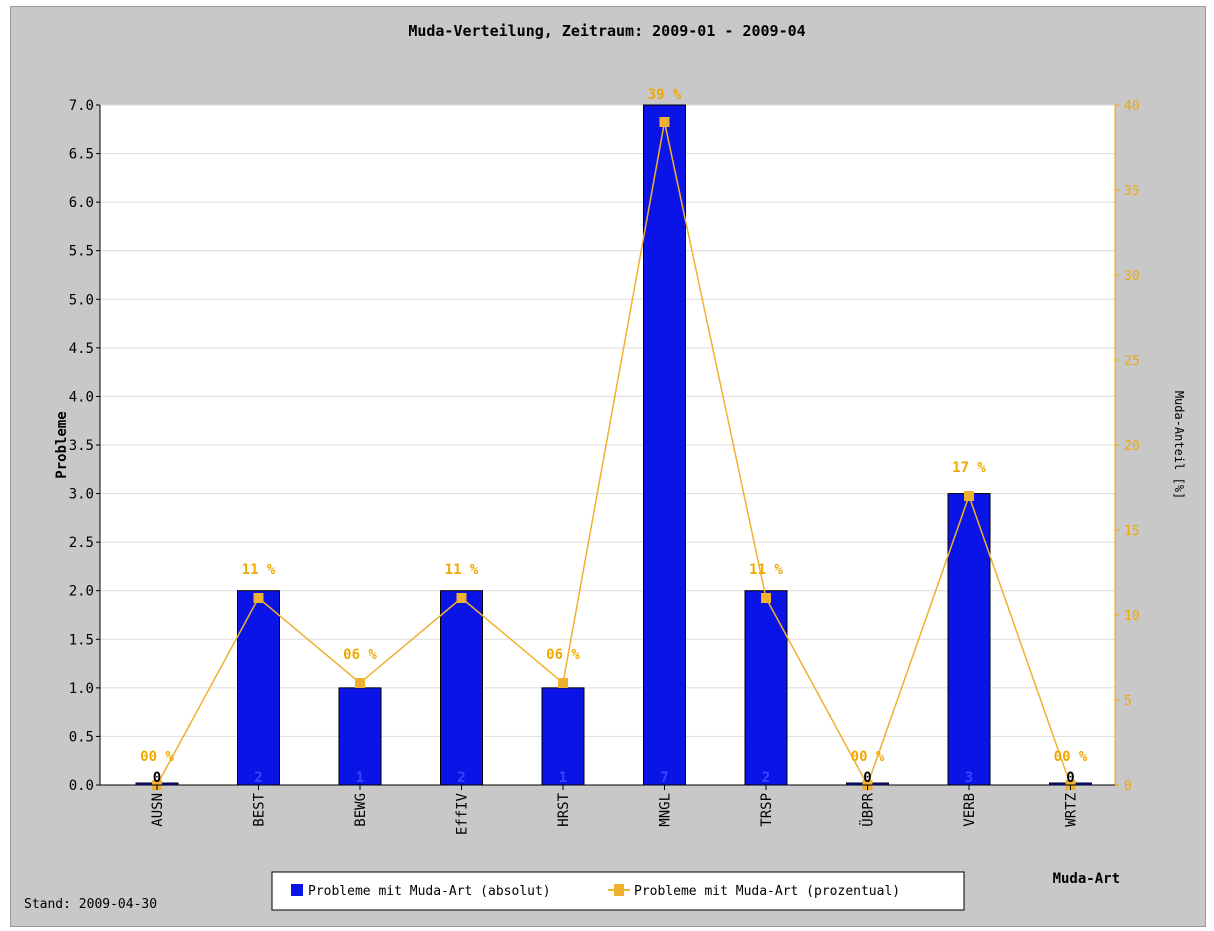  What do you see at coordinates (1072, 810) in the screenshot?
I see `x-tick-label: WRTZ` at bounding box center [1072, 810].